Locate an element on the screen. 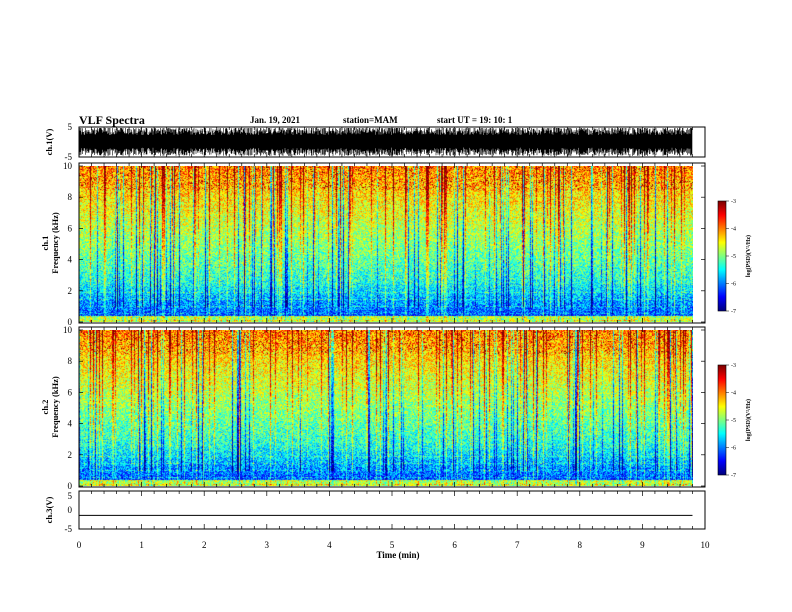 The width and height of the screenshot is (792, 612). x-tick-label: 5 is located at coordinates (392, 545).